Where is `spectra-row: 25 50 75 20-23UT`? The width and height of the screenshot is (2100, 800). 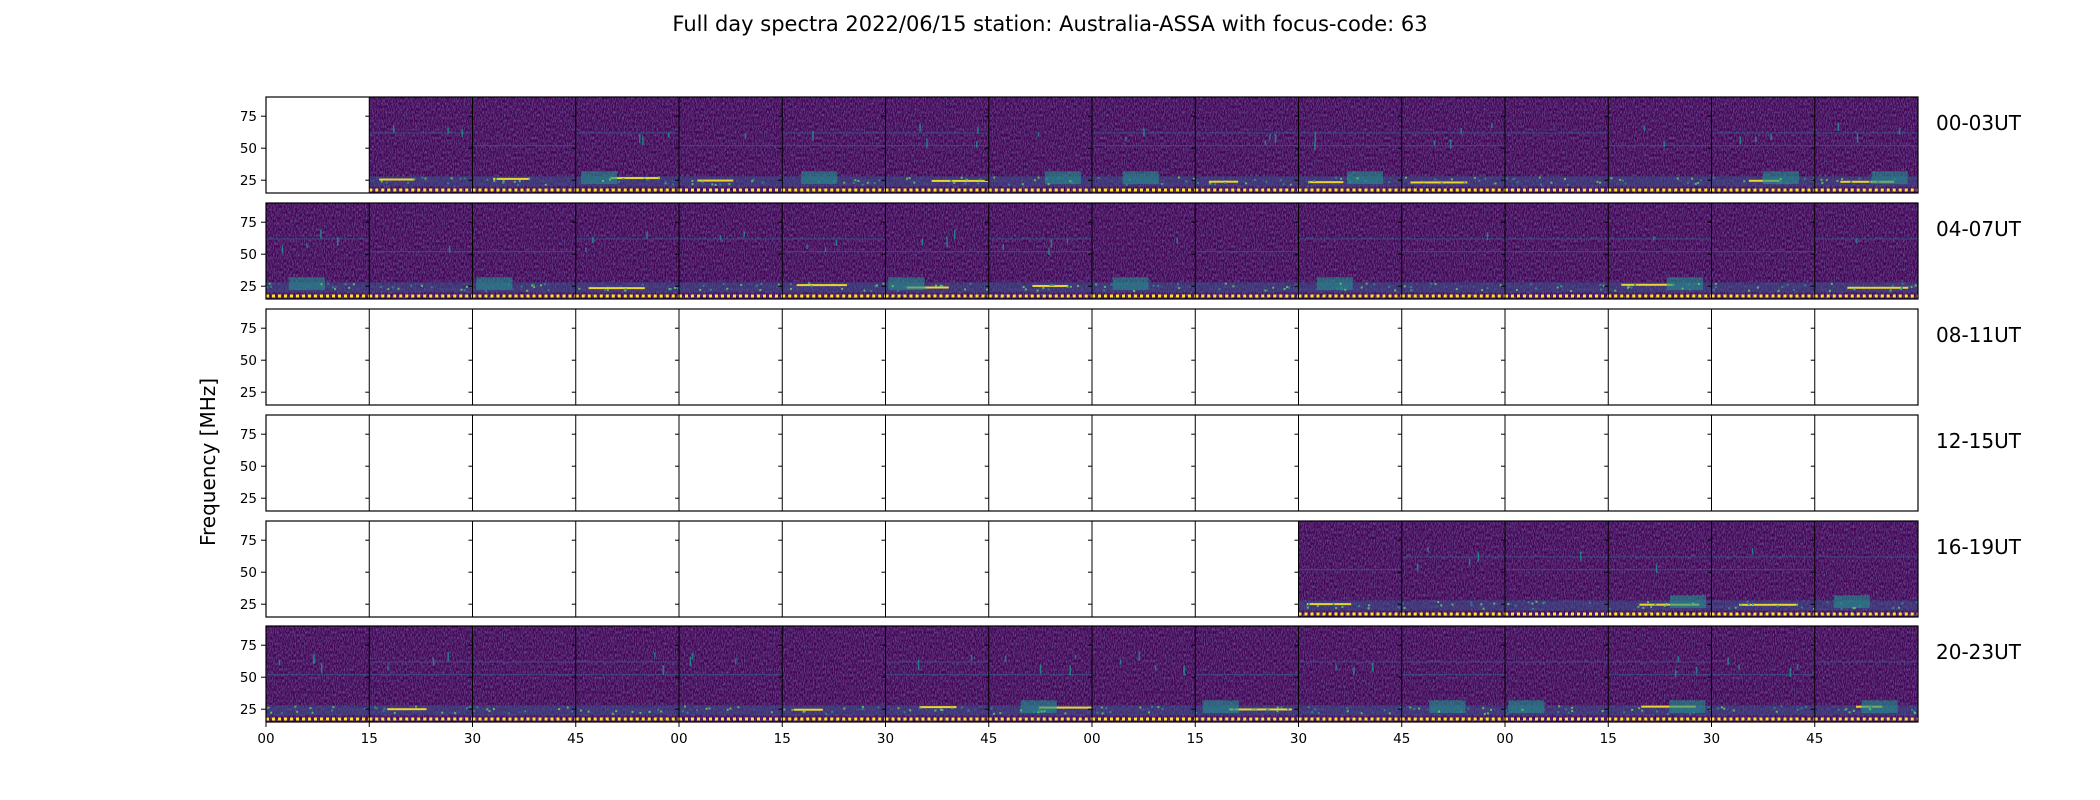
spectra-row: 25 50 75 20-23UT is located at coordinates (1131, 674).